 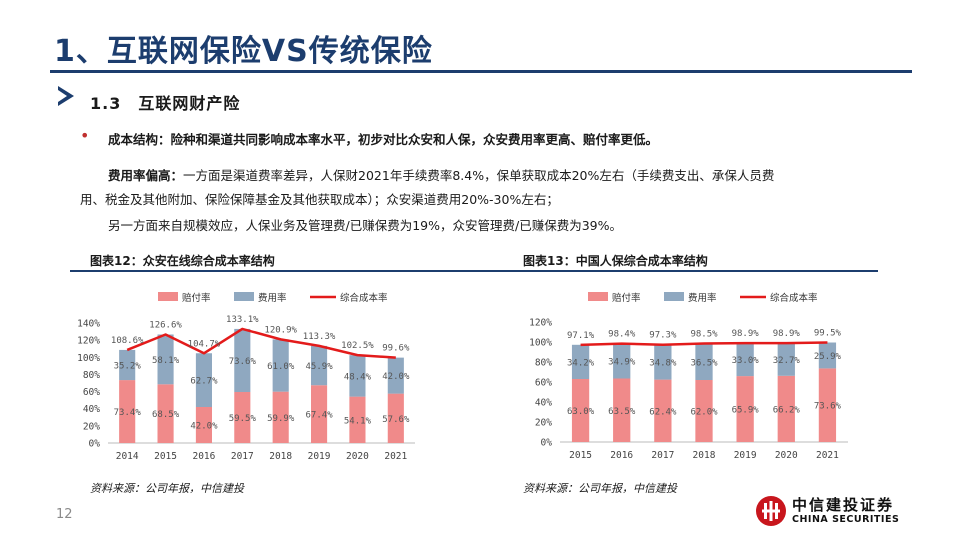 I want to click on expense-heading: 费用率偏高：, so click(x=146, y=175).